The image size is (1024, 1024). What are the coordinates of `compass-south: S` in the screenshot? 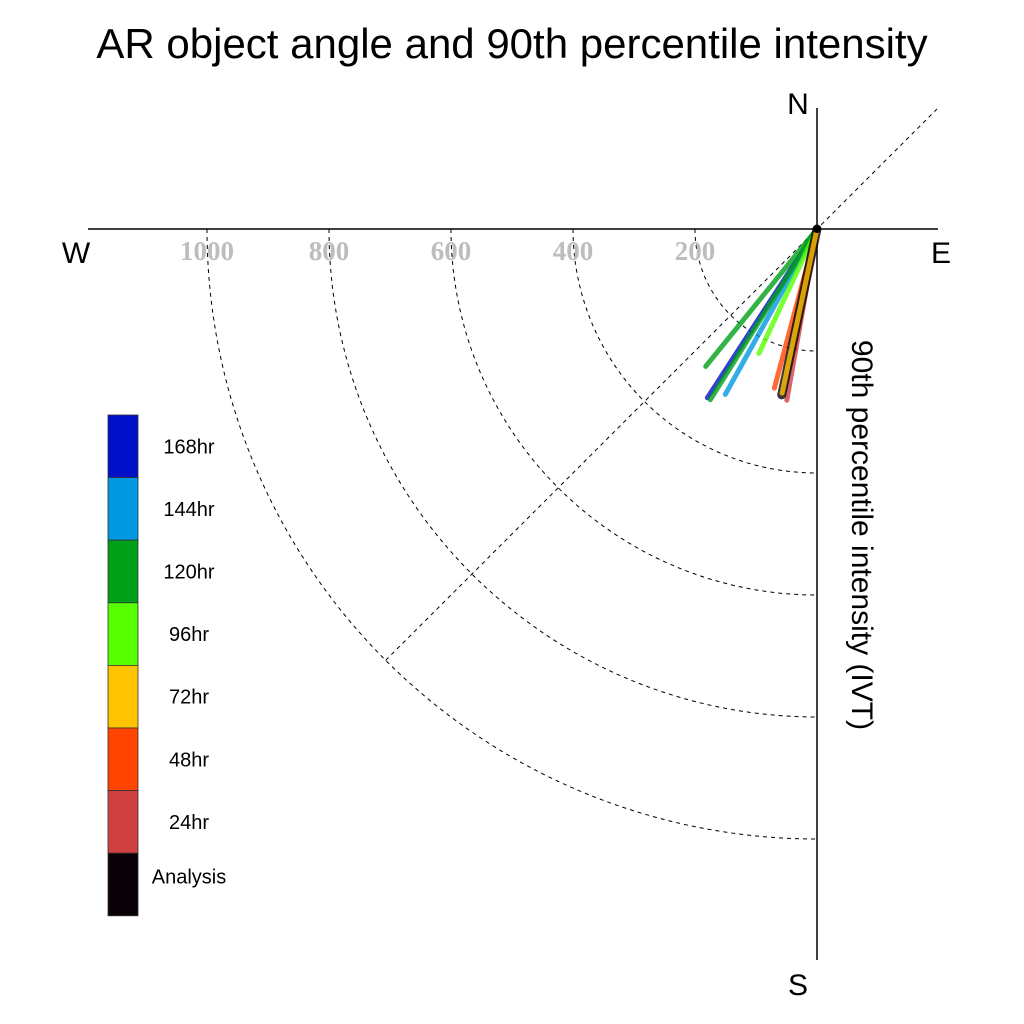 It's located at (798, 985).